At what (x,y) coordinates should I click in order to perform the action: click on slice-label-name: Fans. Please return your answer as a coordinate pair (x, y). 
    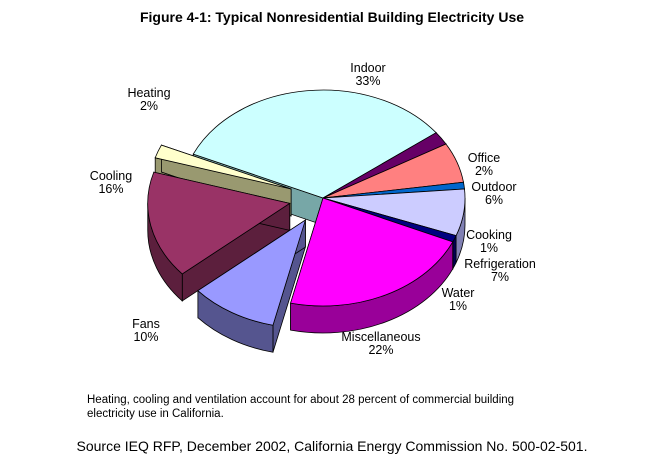
    Looking at the image, I should click on (146, 324).